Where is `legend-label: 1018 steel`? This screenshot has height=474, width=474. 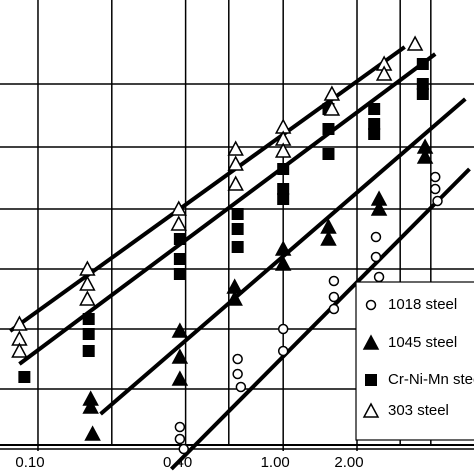 legend-label: 1018 steel is located at coordinates (422, 304).